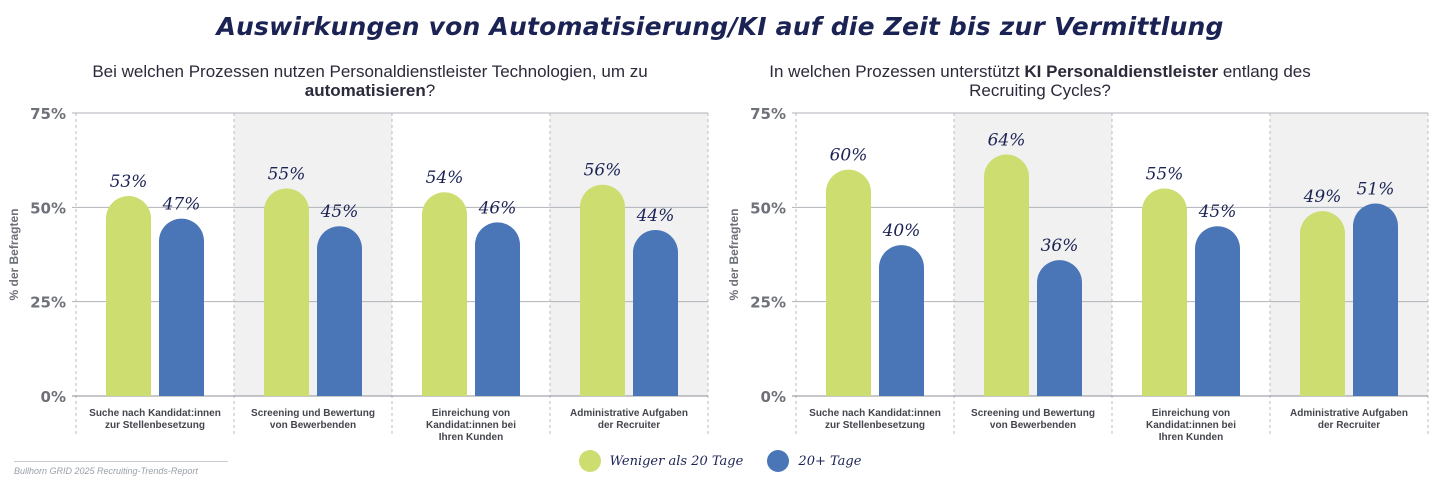 The height and width of the screenshot is (490, 1440). Describe the element at coordinates (603, 171) in the screenshot. I see `data-label: 56%` at that location.